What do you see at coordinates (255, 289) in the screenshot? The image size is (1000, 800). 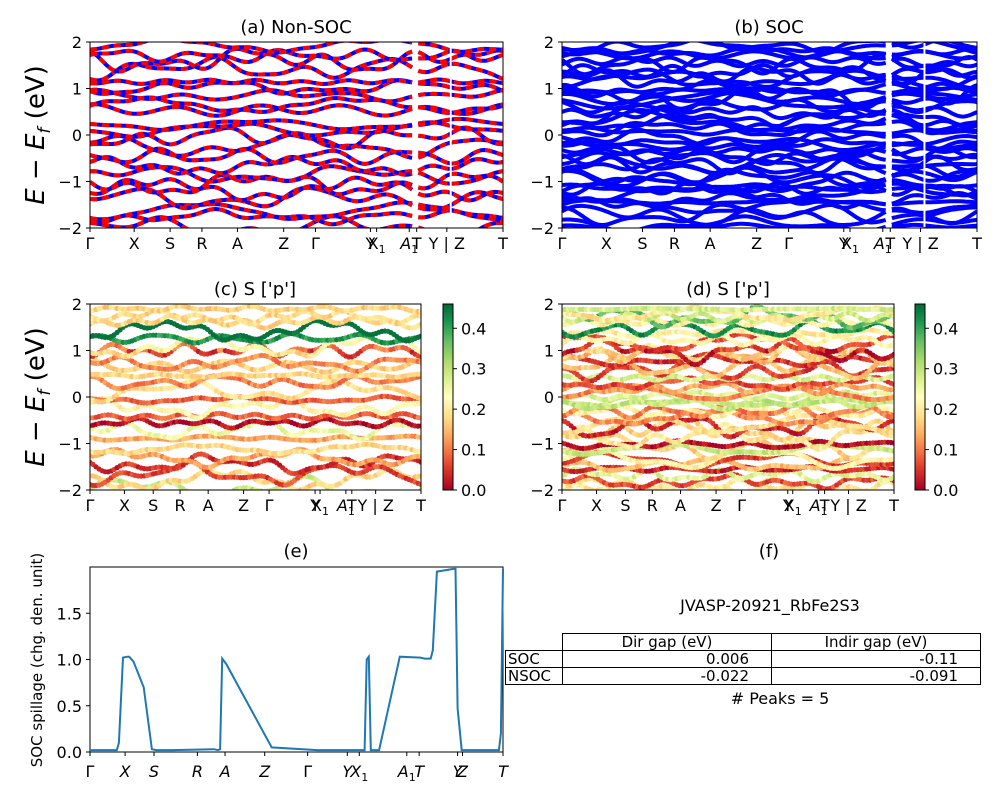 I see `panel-c-title: (c) S ['p']` at bounding box center [255, 289].